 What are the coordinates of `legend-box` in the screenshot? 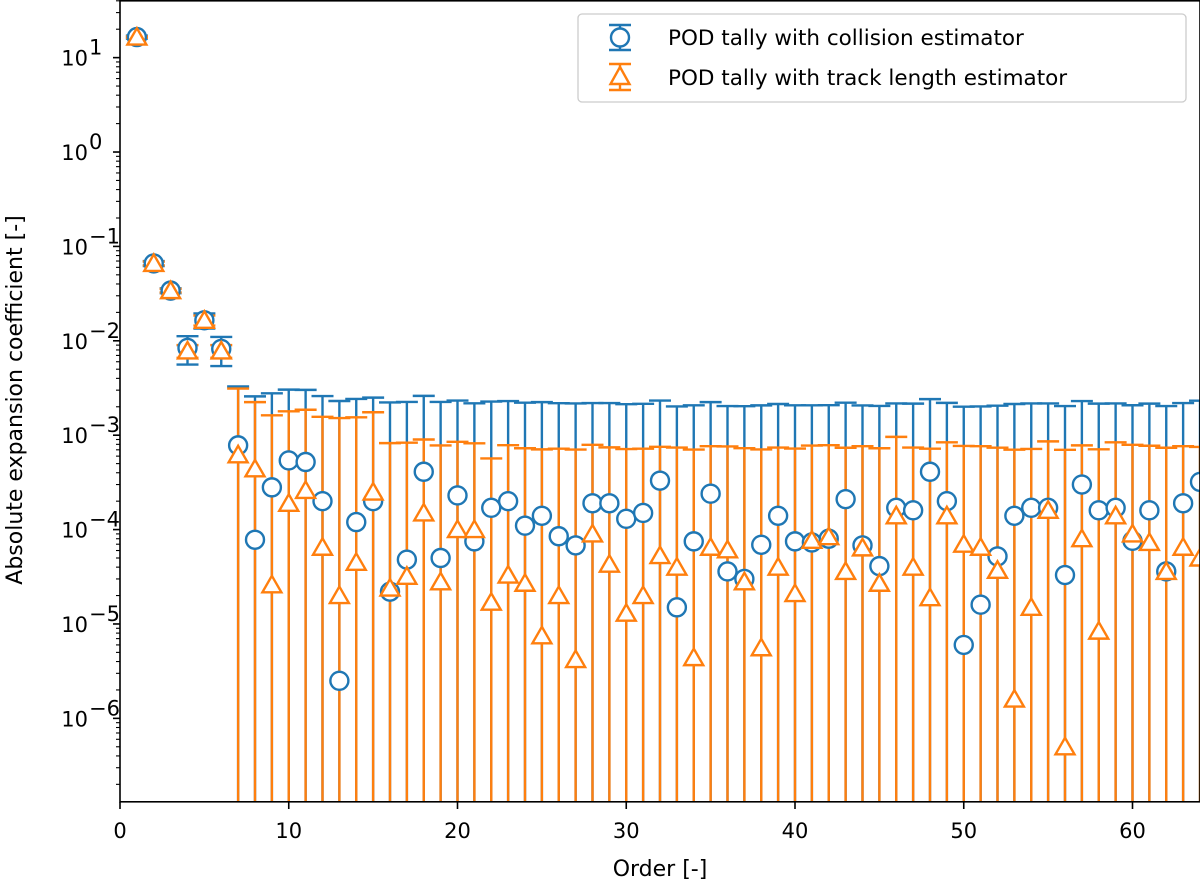 It's located at (882, 58).